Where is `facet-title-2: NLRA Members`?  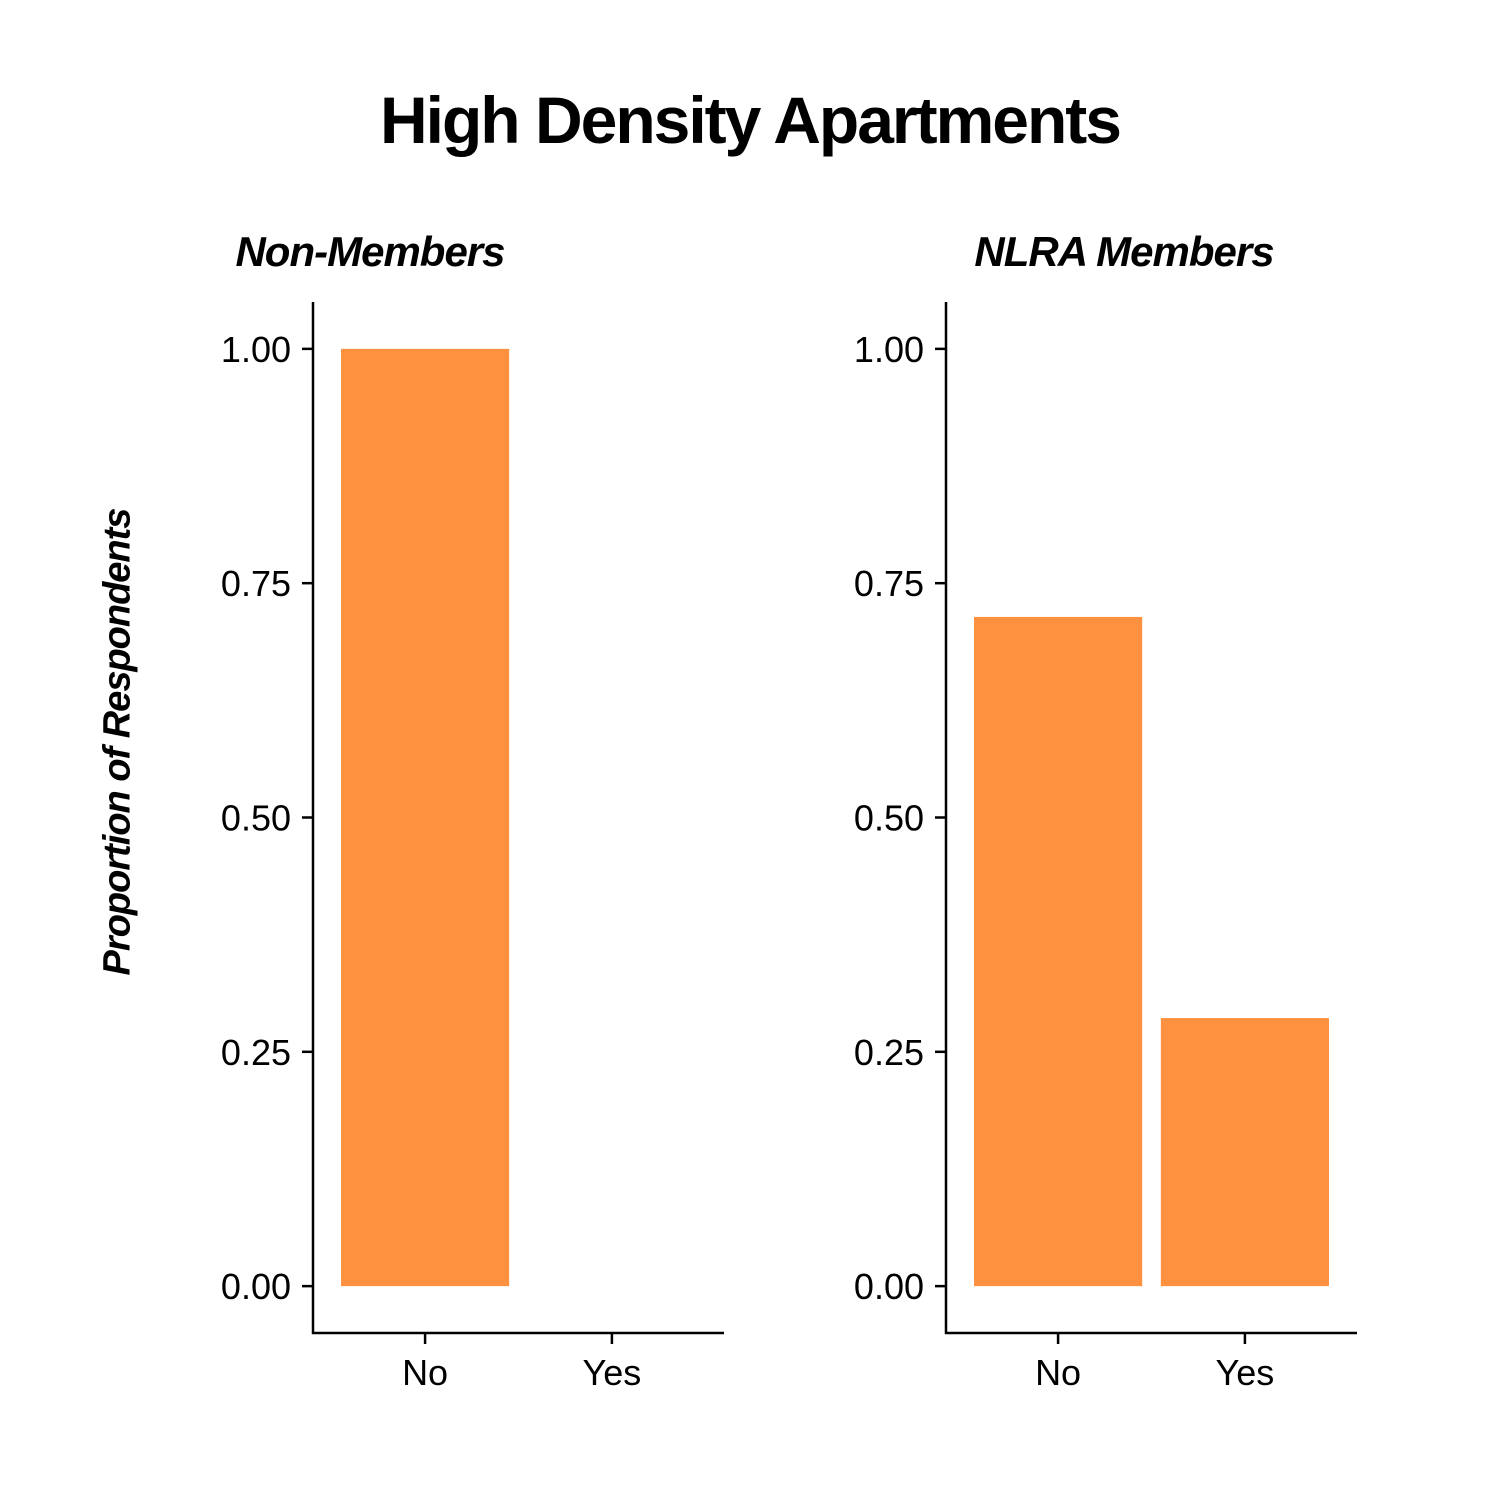
facet-title-2: NLRA Members is located at coordinates (1123, 251).